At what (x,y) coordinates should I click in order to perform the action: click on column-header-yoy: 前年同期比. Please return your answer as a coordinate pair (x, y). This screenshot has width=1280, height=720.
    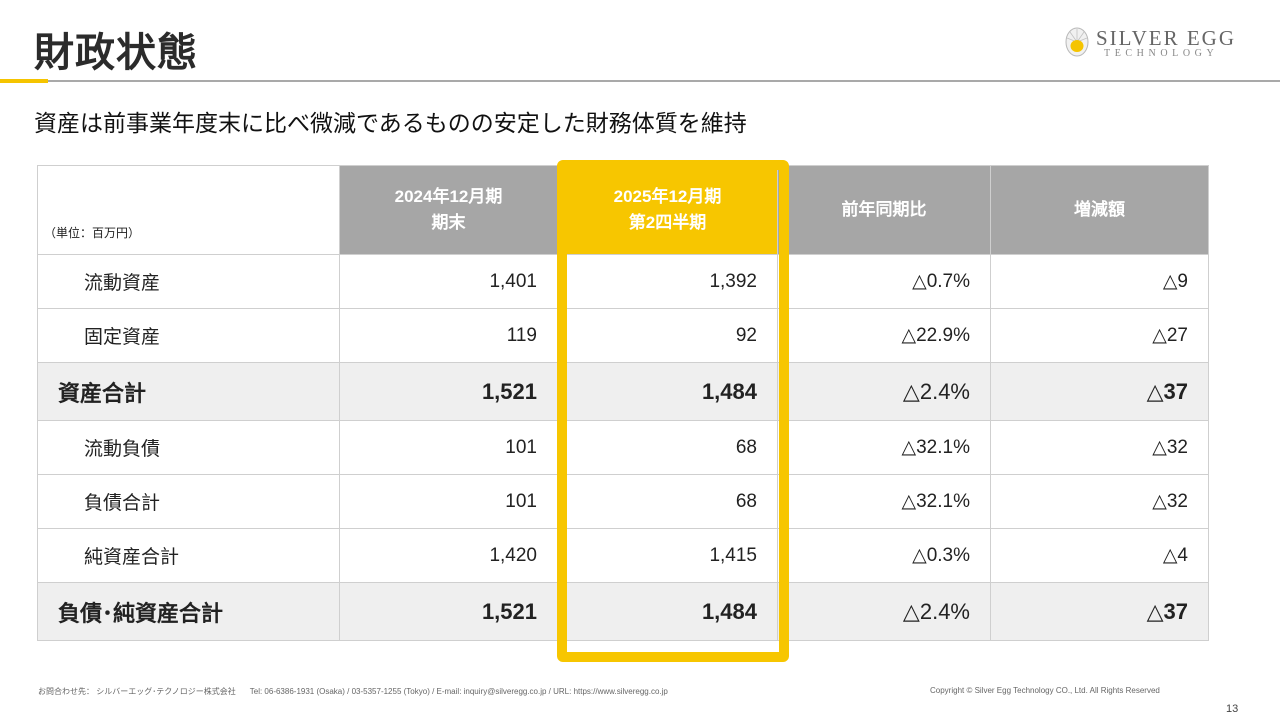
    Looking at the image, I should click on (884, 210).